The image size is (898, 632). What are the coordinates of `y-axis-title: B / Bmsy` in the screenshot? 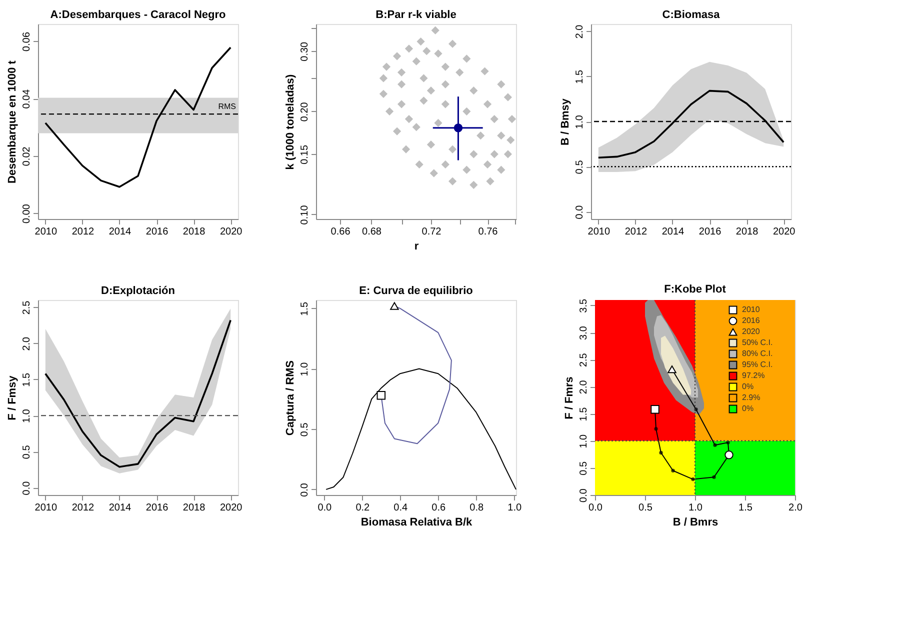 It's located at (566, 122).